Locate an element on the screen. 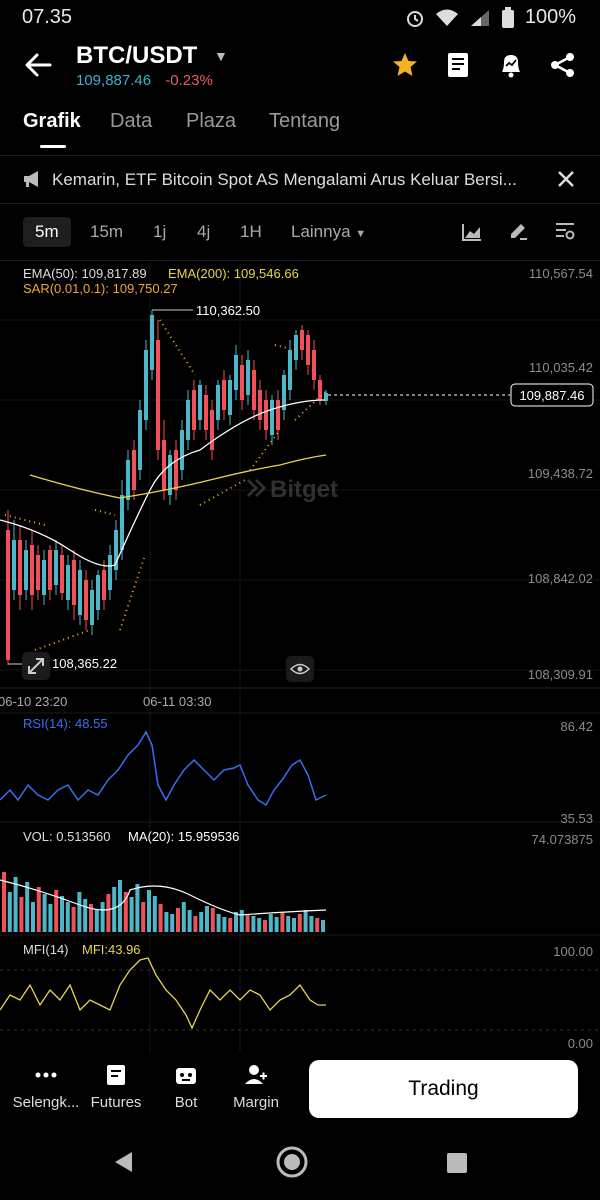  nav-bot: Bot is located at coordinates (186, 1086).